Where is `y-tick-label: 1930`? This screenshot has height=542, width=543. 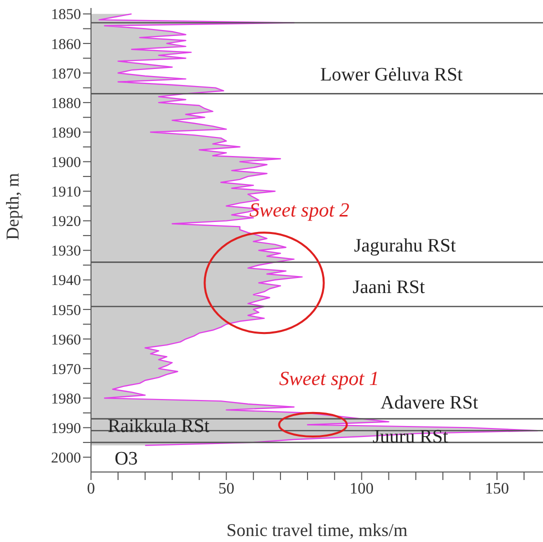 y-tick-label: 1930 is located at coordinates (66, 252).